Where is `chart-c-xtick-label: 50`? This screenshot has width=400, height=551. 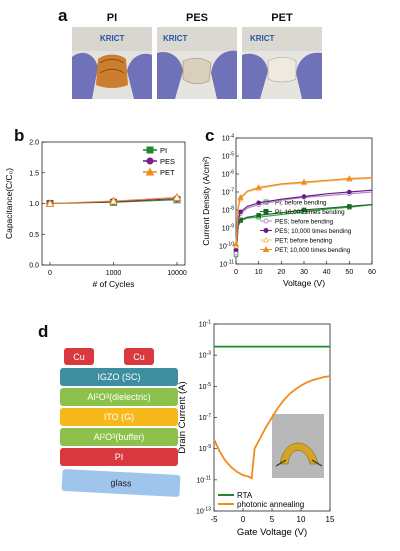 chart-c-xtick-label: 50 is located at coordinates (349, 272).